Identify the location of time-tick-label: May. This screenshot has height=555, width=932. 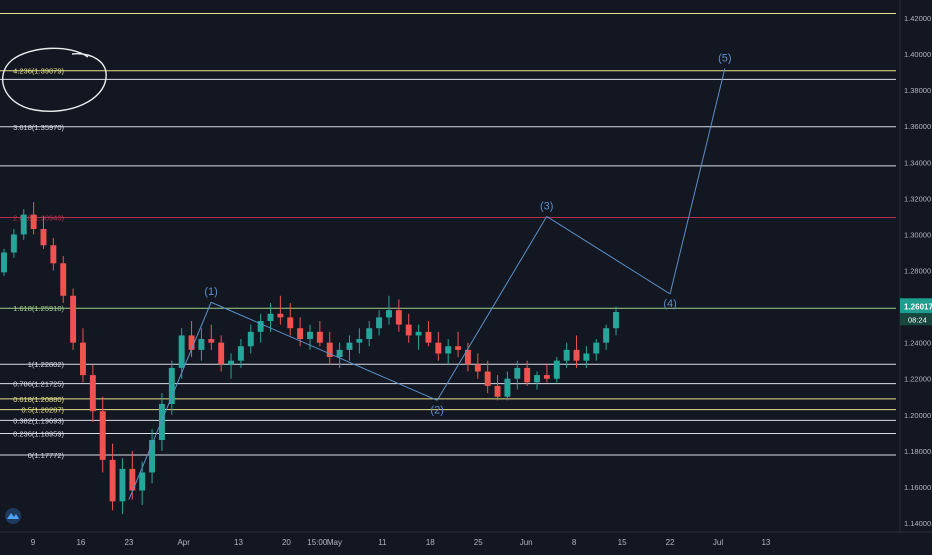
(334, 542).